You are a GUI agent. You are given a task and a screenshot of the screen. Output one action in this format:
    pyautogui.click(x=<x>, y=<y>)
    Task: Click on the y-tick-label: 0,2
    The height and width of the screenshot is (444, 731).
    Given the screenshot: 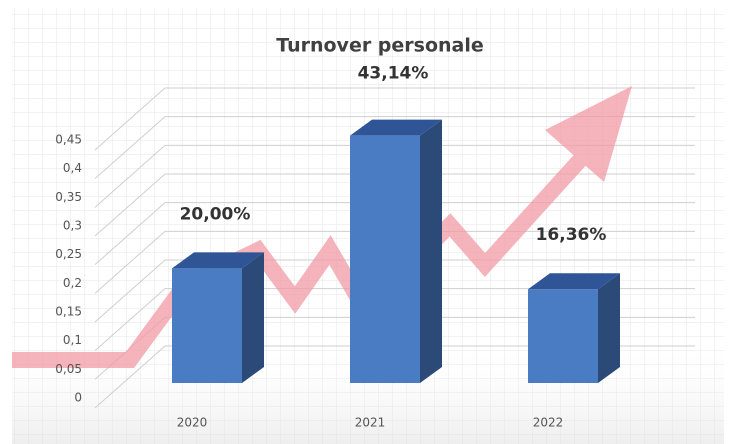 What is the action you would take?
    pyautogui.click(x=72, y=283)
    